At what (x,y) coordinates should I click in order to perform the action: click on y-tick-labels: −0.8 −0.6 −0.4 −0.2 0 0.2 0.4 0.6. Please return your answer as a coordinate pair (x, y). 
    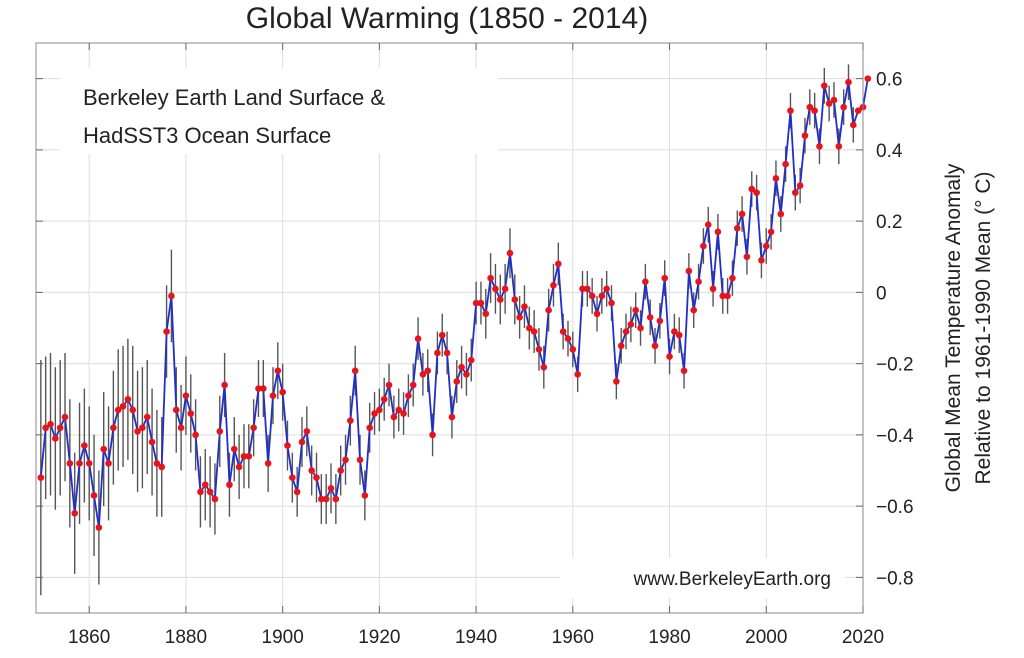
    Looking at the image, I should click on (895, 330).